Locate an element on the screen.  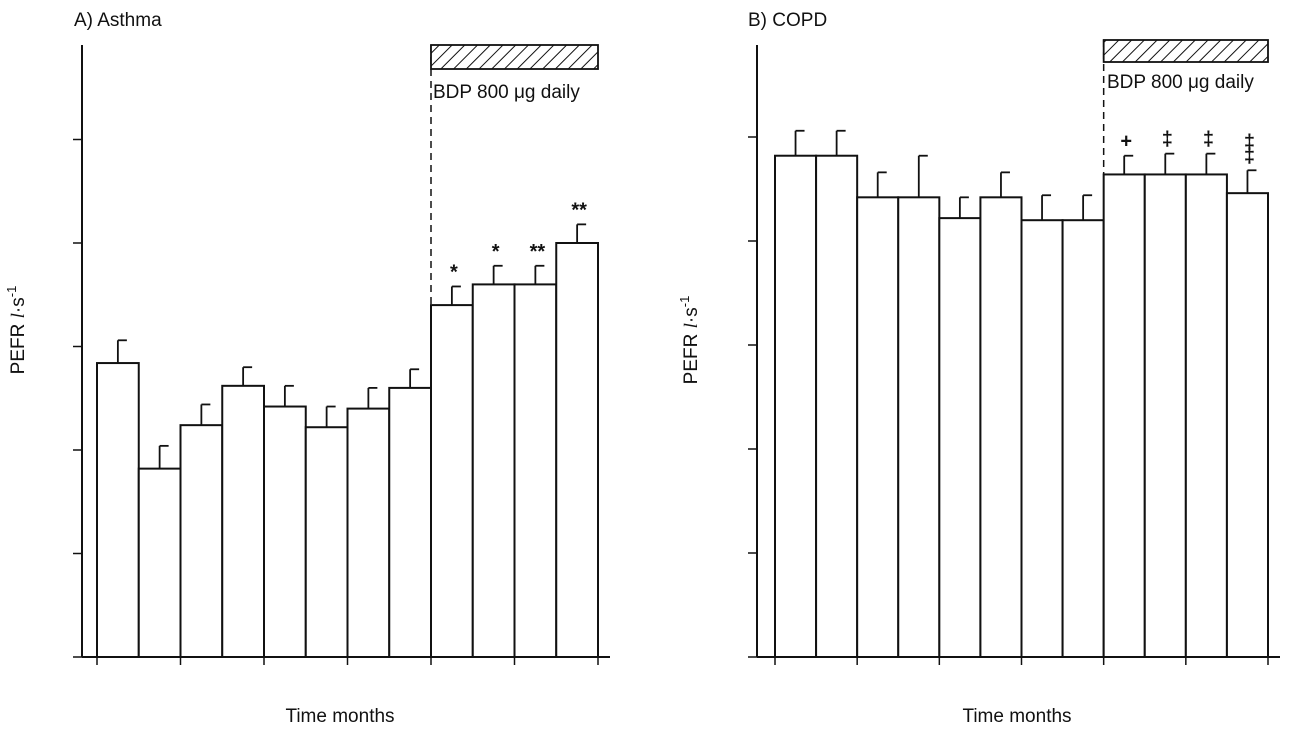
significance-marker: ‡ ‡ is located at coordinates (1249, 149).